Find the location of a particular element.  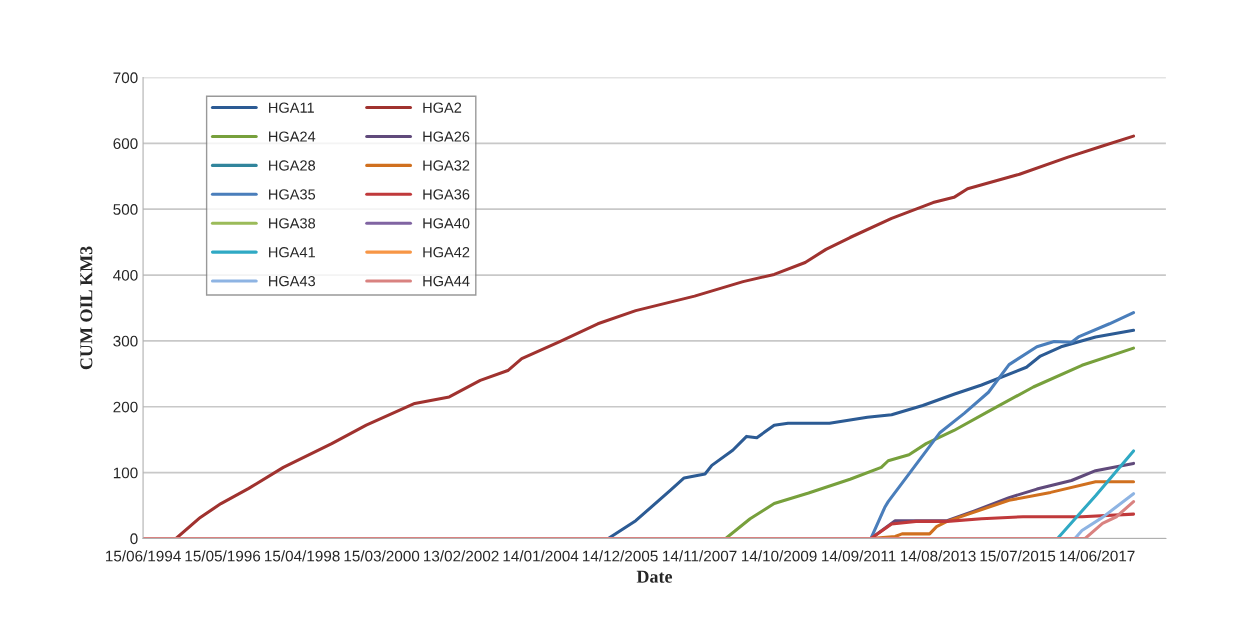

y-tick-label: 300 is located at coordinates (125, 341).